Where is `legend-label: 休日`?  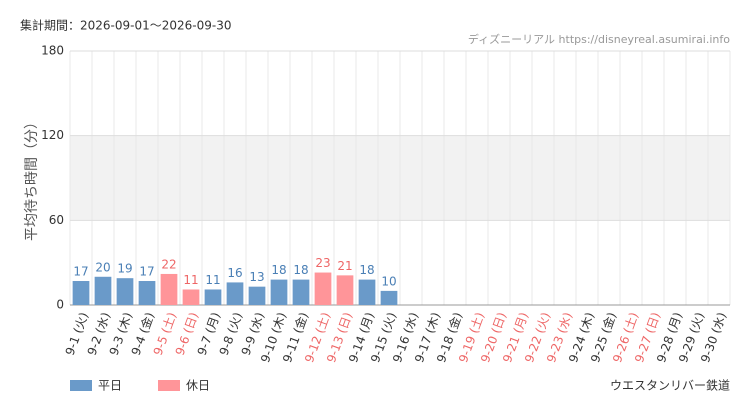
legend-label: 休日 is located at coordinates (198, 386).